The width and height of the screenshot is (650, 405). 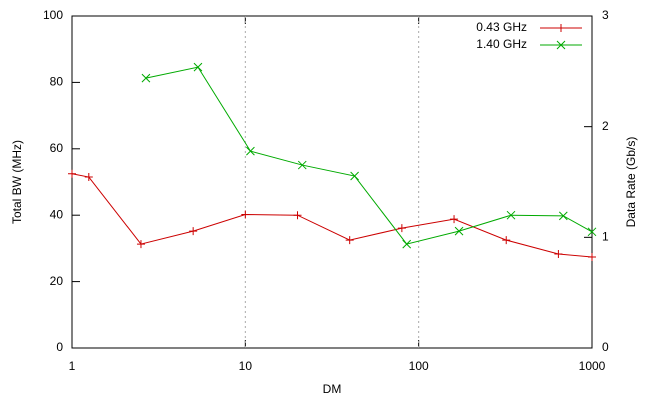 I want to click on legend-label: 0.43 GHz, so click(x=501, y=27).